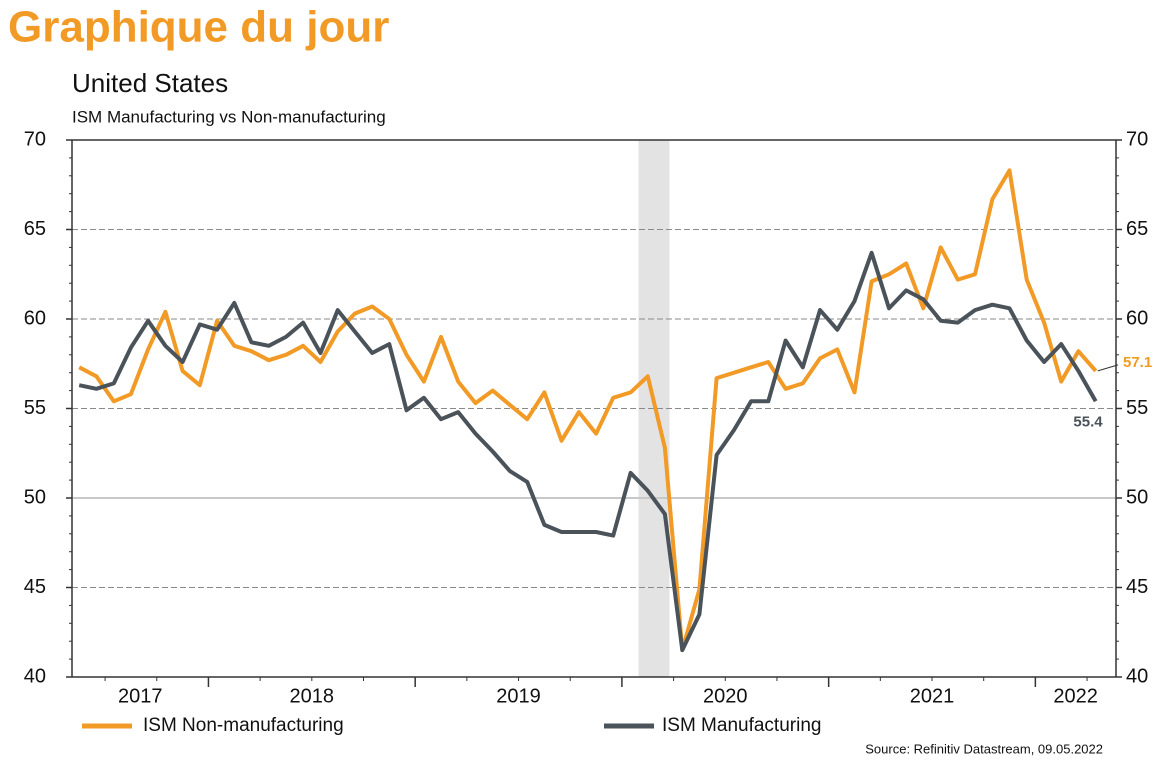 The width and height of the screenshot is (1172, 770). I want to click on page-header: Graphique du jour, so click(198, 27).